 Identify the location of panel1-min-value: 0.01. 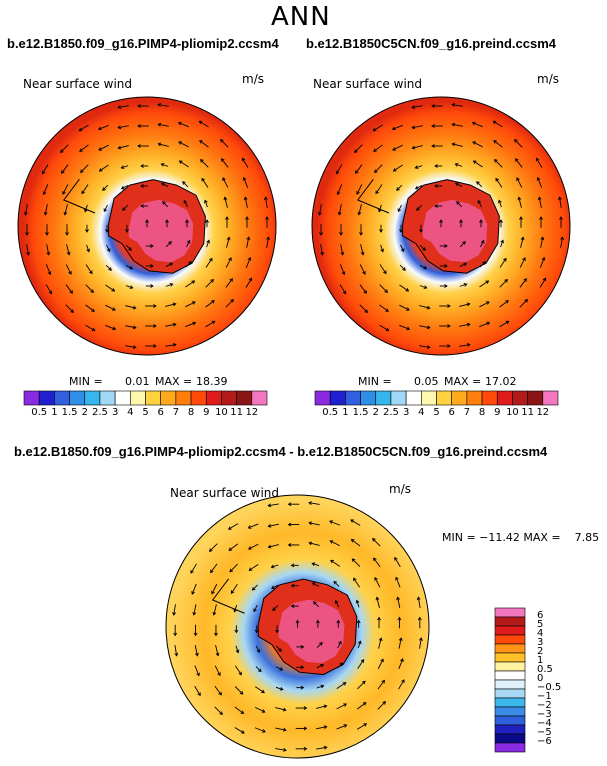
(137, 381).